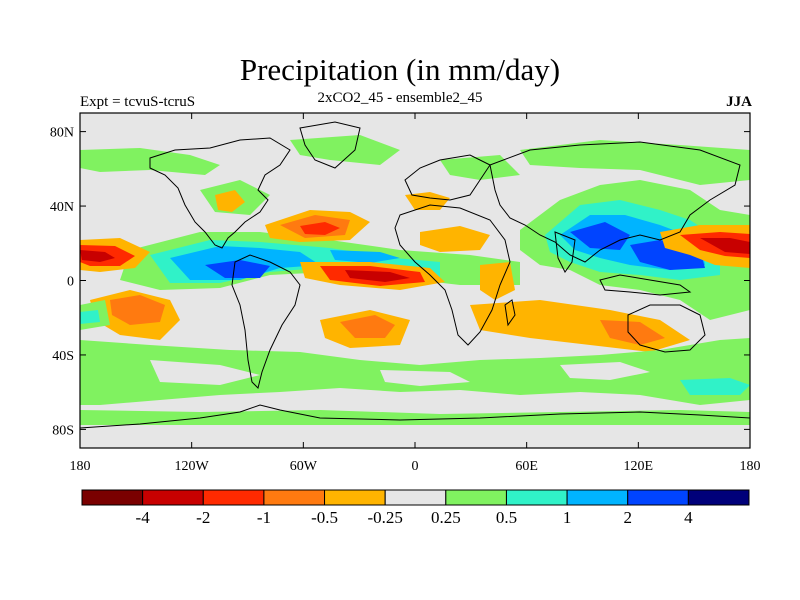 This screenshot has height=600, width=800. Describe the element at coordinates (304, 466) in the screenshot. I see `lon-tick-label: 60W` at that location.